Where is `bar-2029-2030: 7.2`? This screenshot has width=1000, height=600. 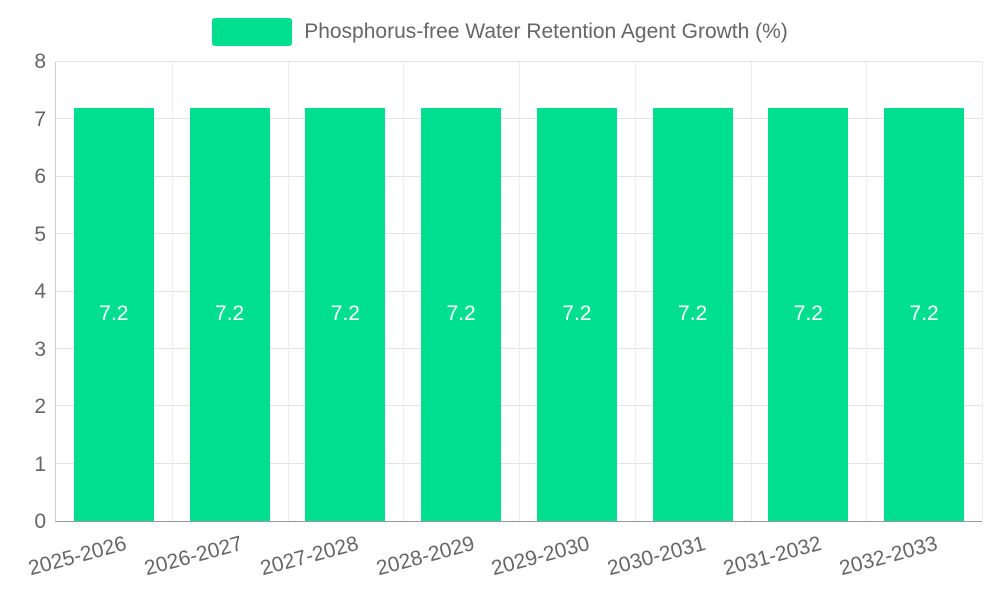
bar-2029-2030: 7.2 is located at coordinates (576, 314).